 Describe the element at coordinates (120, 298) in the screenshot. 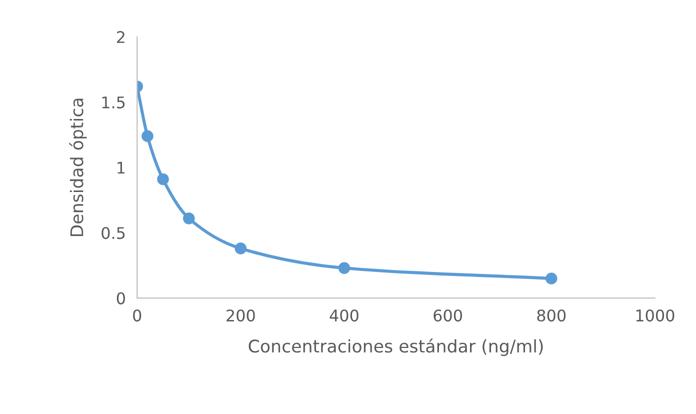

I see `y-tick-label: 0` at that location.